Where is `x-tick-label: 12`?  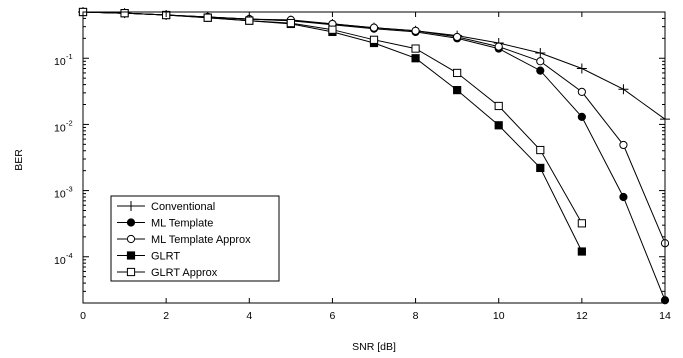
x-tick-label: 12 is located at coordinates (582, 316).